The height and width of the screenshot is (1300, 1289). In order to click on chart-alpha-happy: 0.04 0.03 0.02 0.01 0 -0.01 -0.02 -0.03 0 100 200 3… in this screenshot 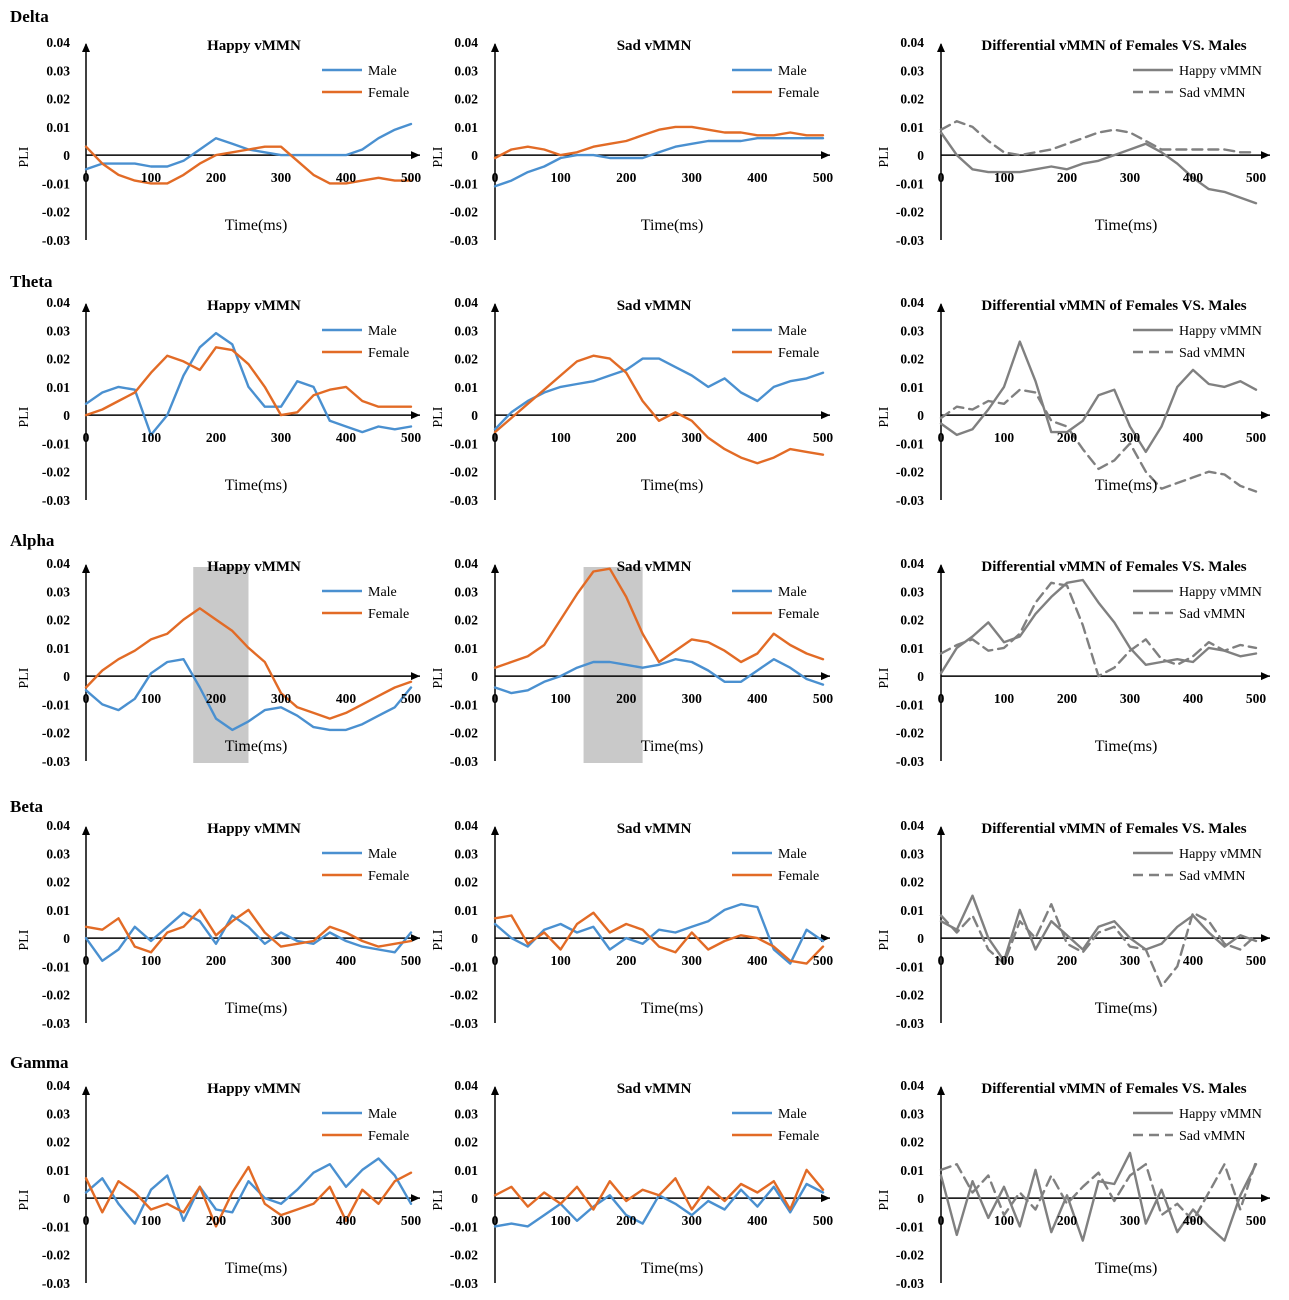, I will do `click(219, 662)`.